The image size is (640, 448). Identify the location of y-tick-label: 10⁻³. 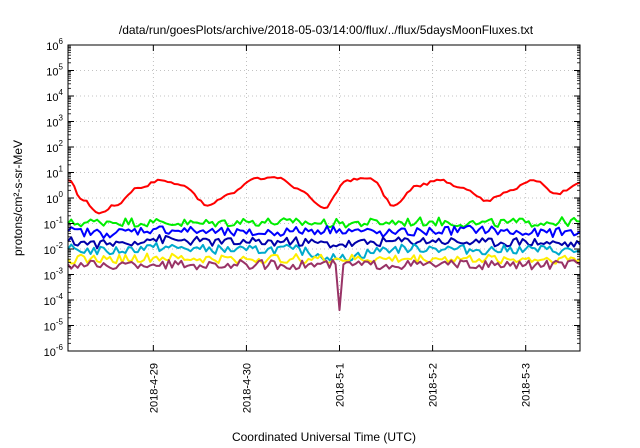
(54, 275).